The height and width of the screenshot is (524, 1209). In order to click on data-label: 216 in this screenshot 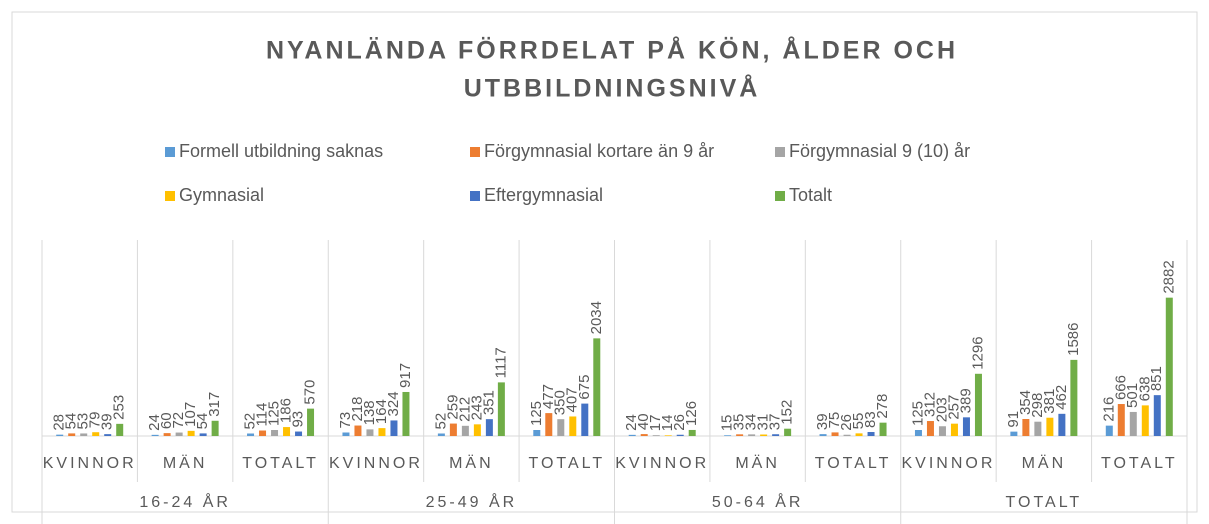, I will do `click(1108, 409)`.